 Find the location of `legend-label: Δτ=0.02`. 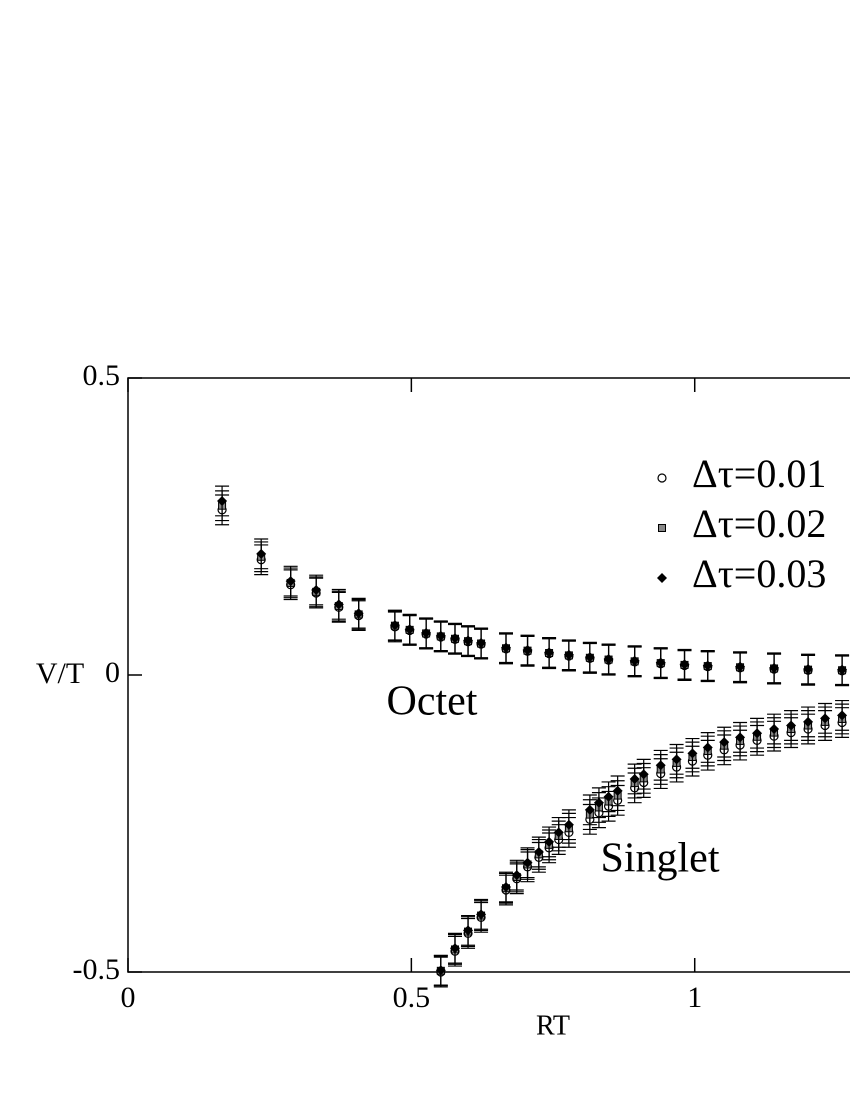

legend-label: Δτ=0.02 is located at coordinates (759, 523).